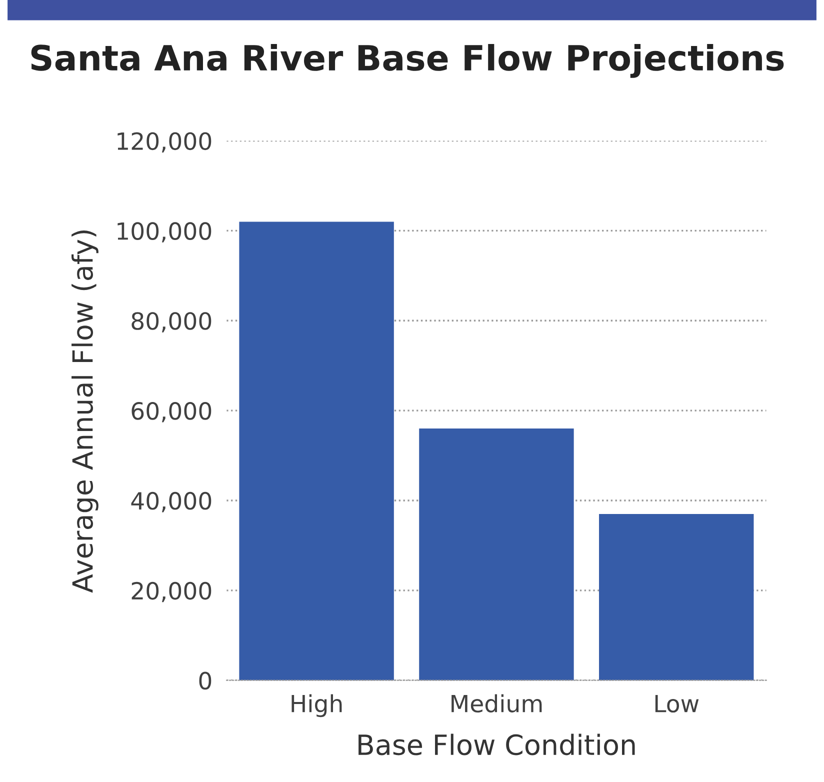  I want to click on y-tick-label: 60,000, so click(172, 412).